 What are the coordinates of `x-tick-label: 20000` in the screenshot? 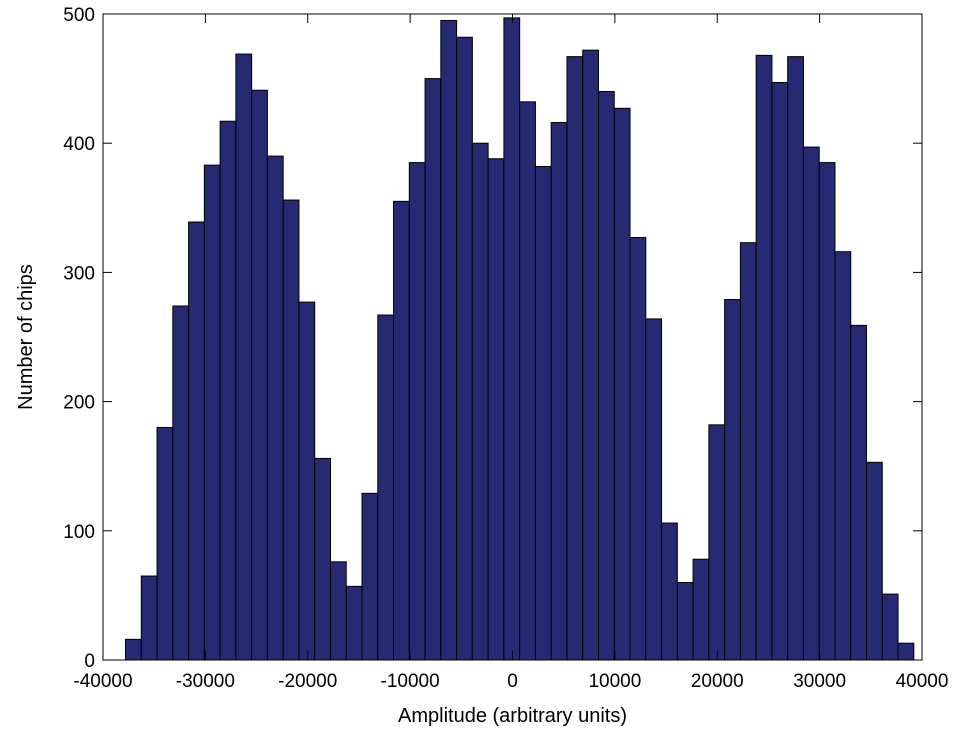 It's located at (717, 681).